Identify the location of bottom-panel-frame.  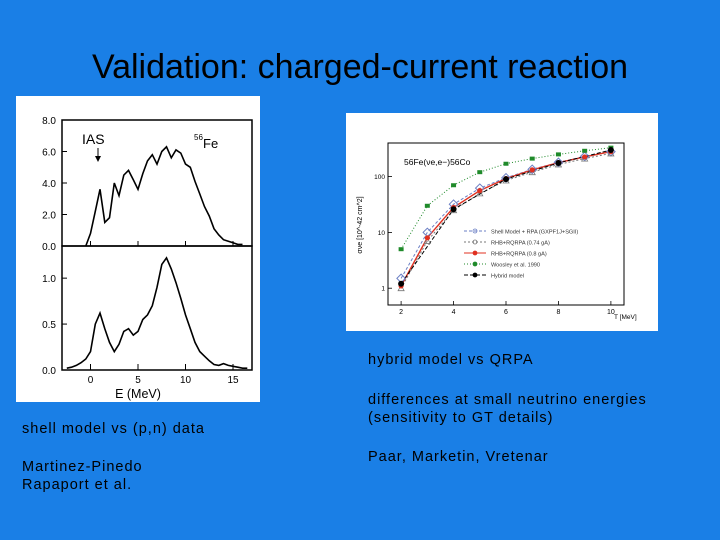
(157, 308).